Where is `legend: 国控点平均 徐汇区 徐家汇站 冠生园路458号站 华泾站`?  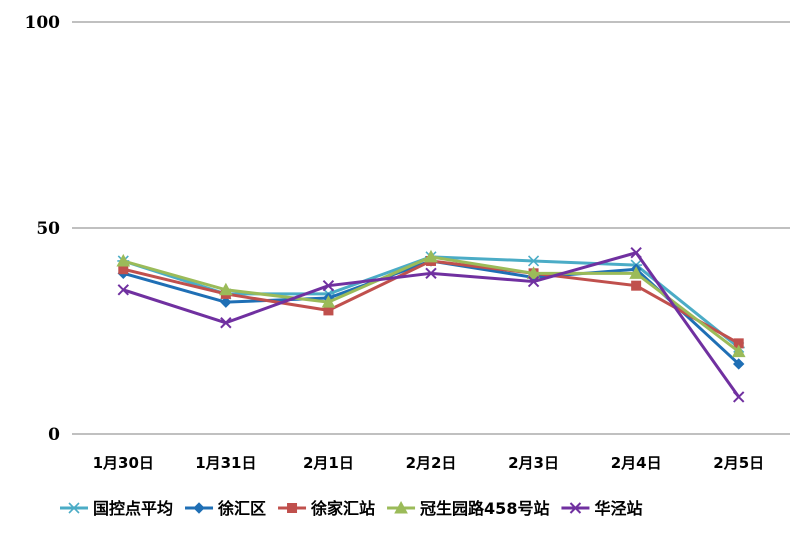 legend: 国控点平均 徐汇区 徐家汇站 冠生园路458号站 华泾站 is located at coordinates (351, 508).